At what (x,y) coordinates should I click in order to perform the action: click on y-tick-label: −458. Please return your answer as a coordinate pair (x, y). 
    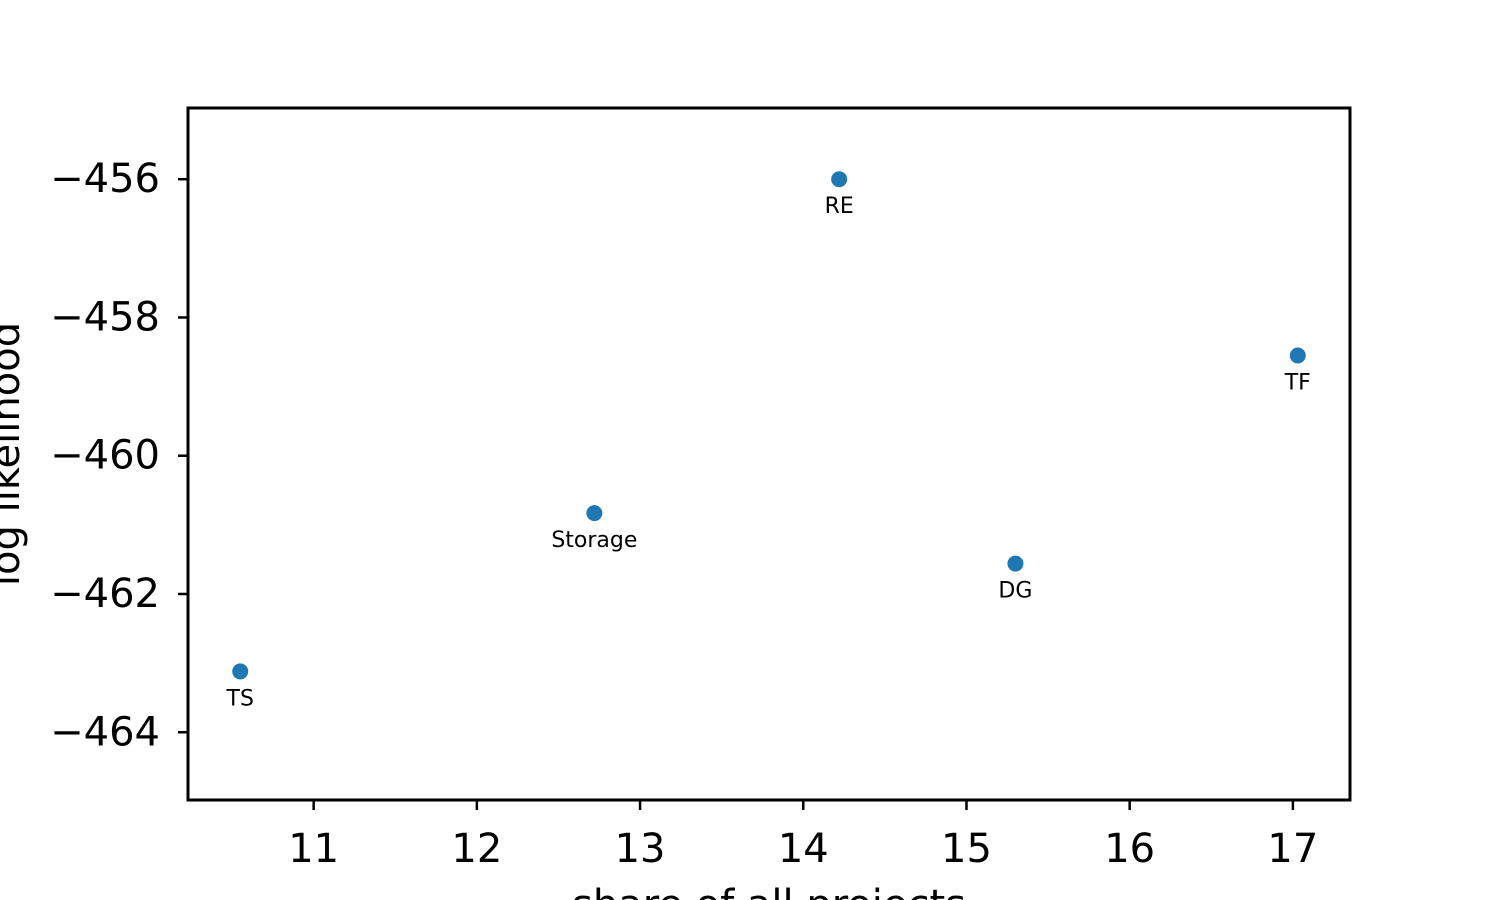
    Looking at the image, I should click on (105, 317).